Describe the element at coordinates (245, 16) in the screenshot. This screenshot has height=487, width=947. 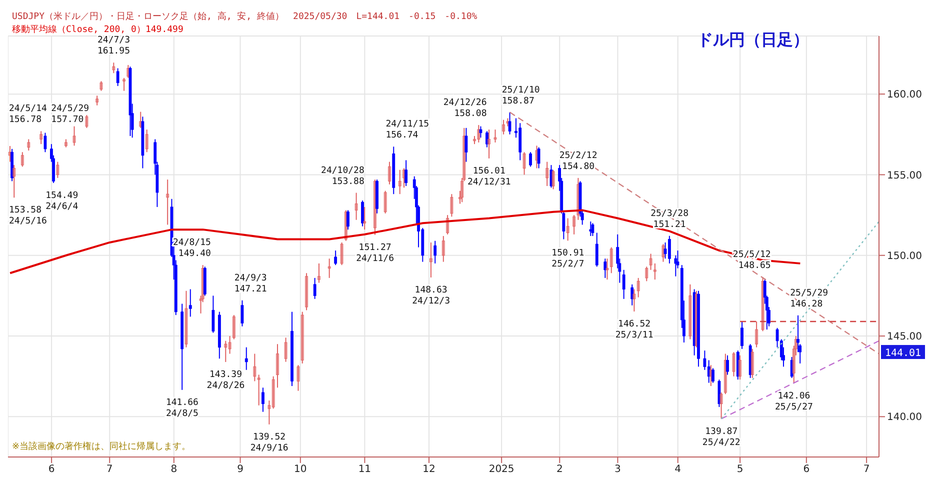
I see `chart-subtitle: USDJPY（米ドル／円）・日足・ローソク足（始, 高, 安, 終値） 2025/05/30 L=144.01 -0.15 -0.10%` at that location.